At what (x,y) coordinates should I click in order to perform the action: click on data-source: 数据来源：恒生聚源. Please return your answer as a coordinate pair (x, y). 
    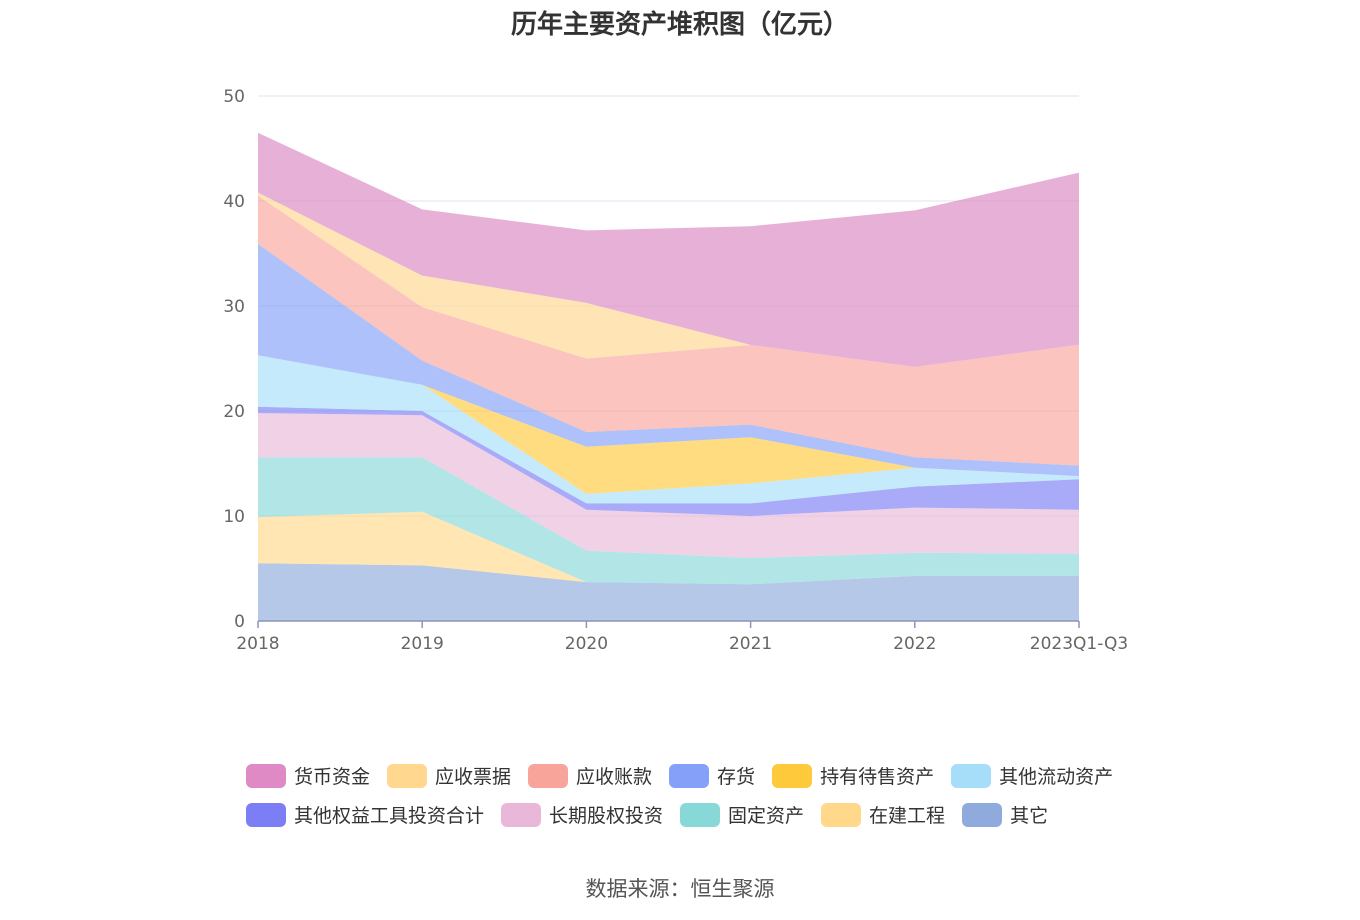
    Looking at the image, I should click on (680, 889).